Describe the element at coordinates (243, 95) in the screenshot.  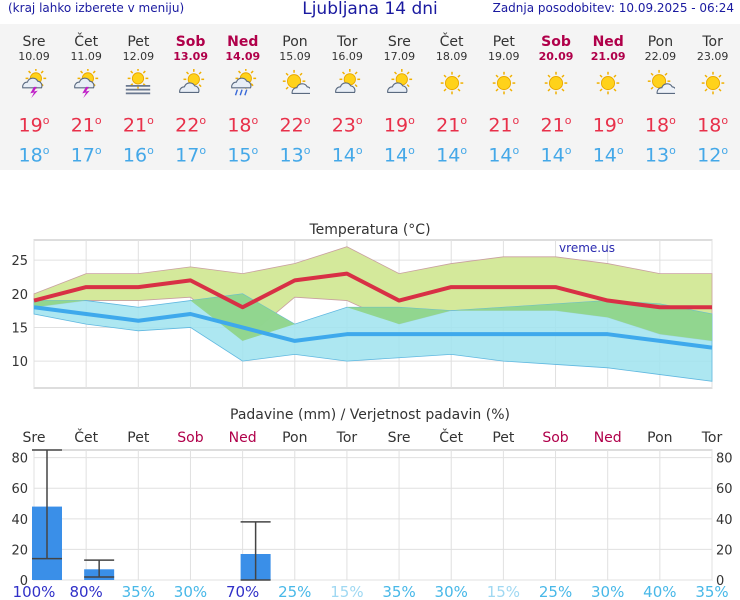
I see `day-column: Ned 14.09 18o 15o` at that location.